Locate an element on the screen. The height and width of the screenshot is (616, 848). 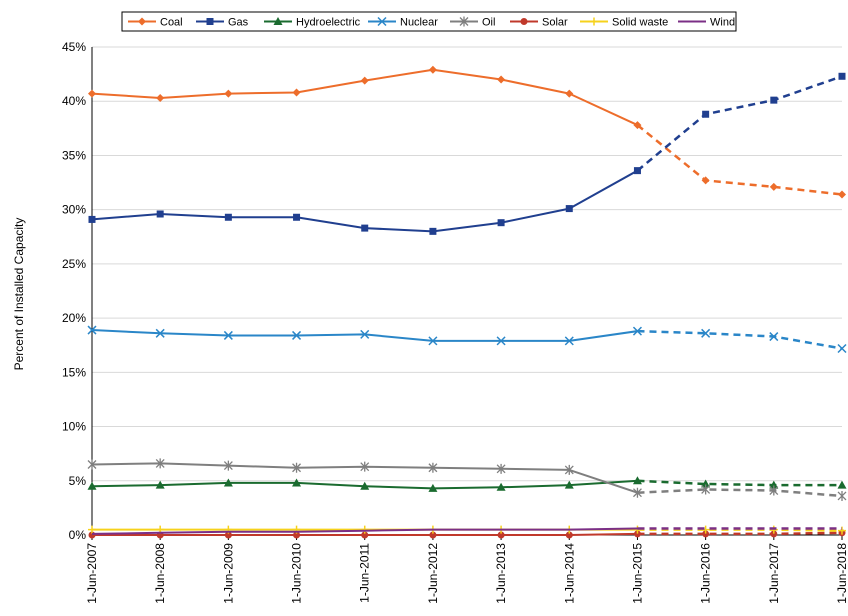
x-tick-label: 1-Jun-2008 is located at coordinates (160, 573).